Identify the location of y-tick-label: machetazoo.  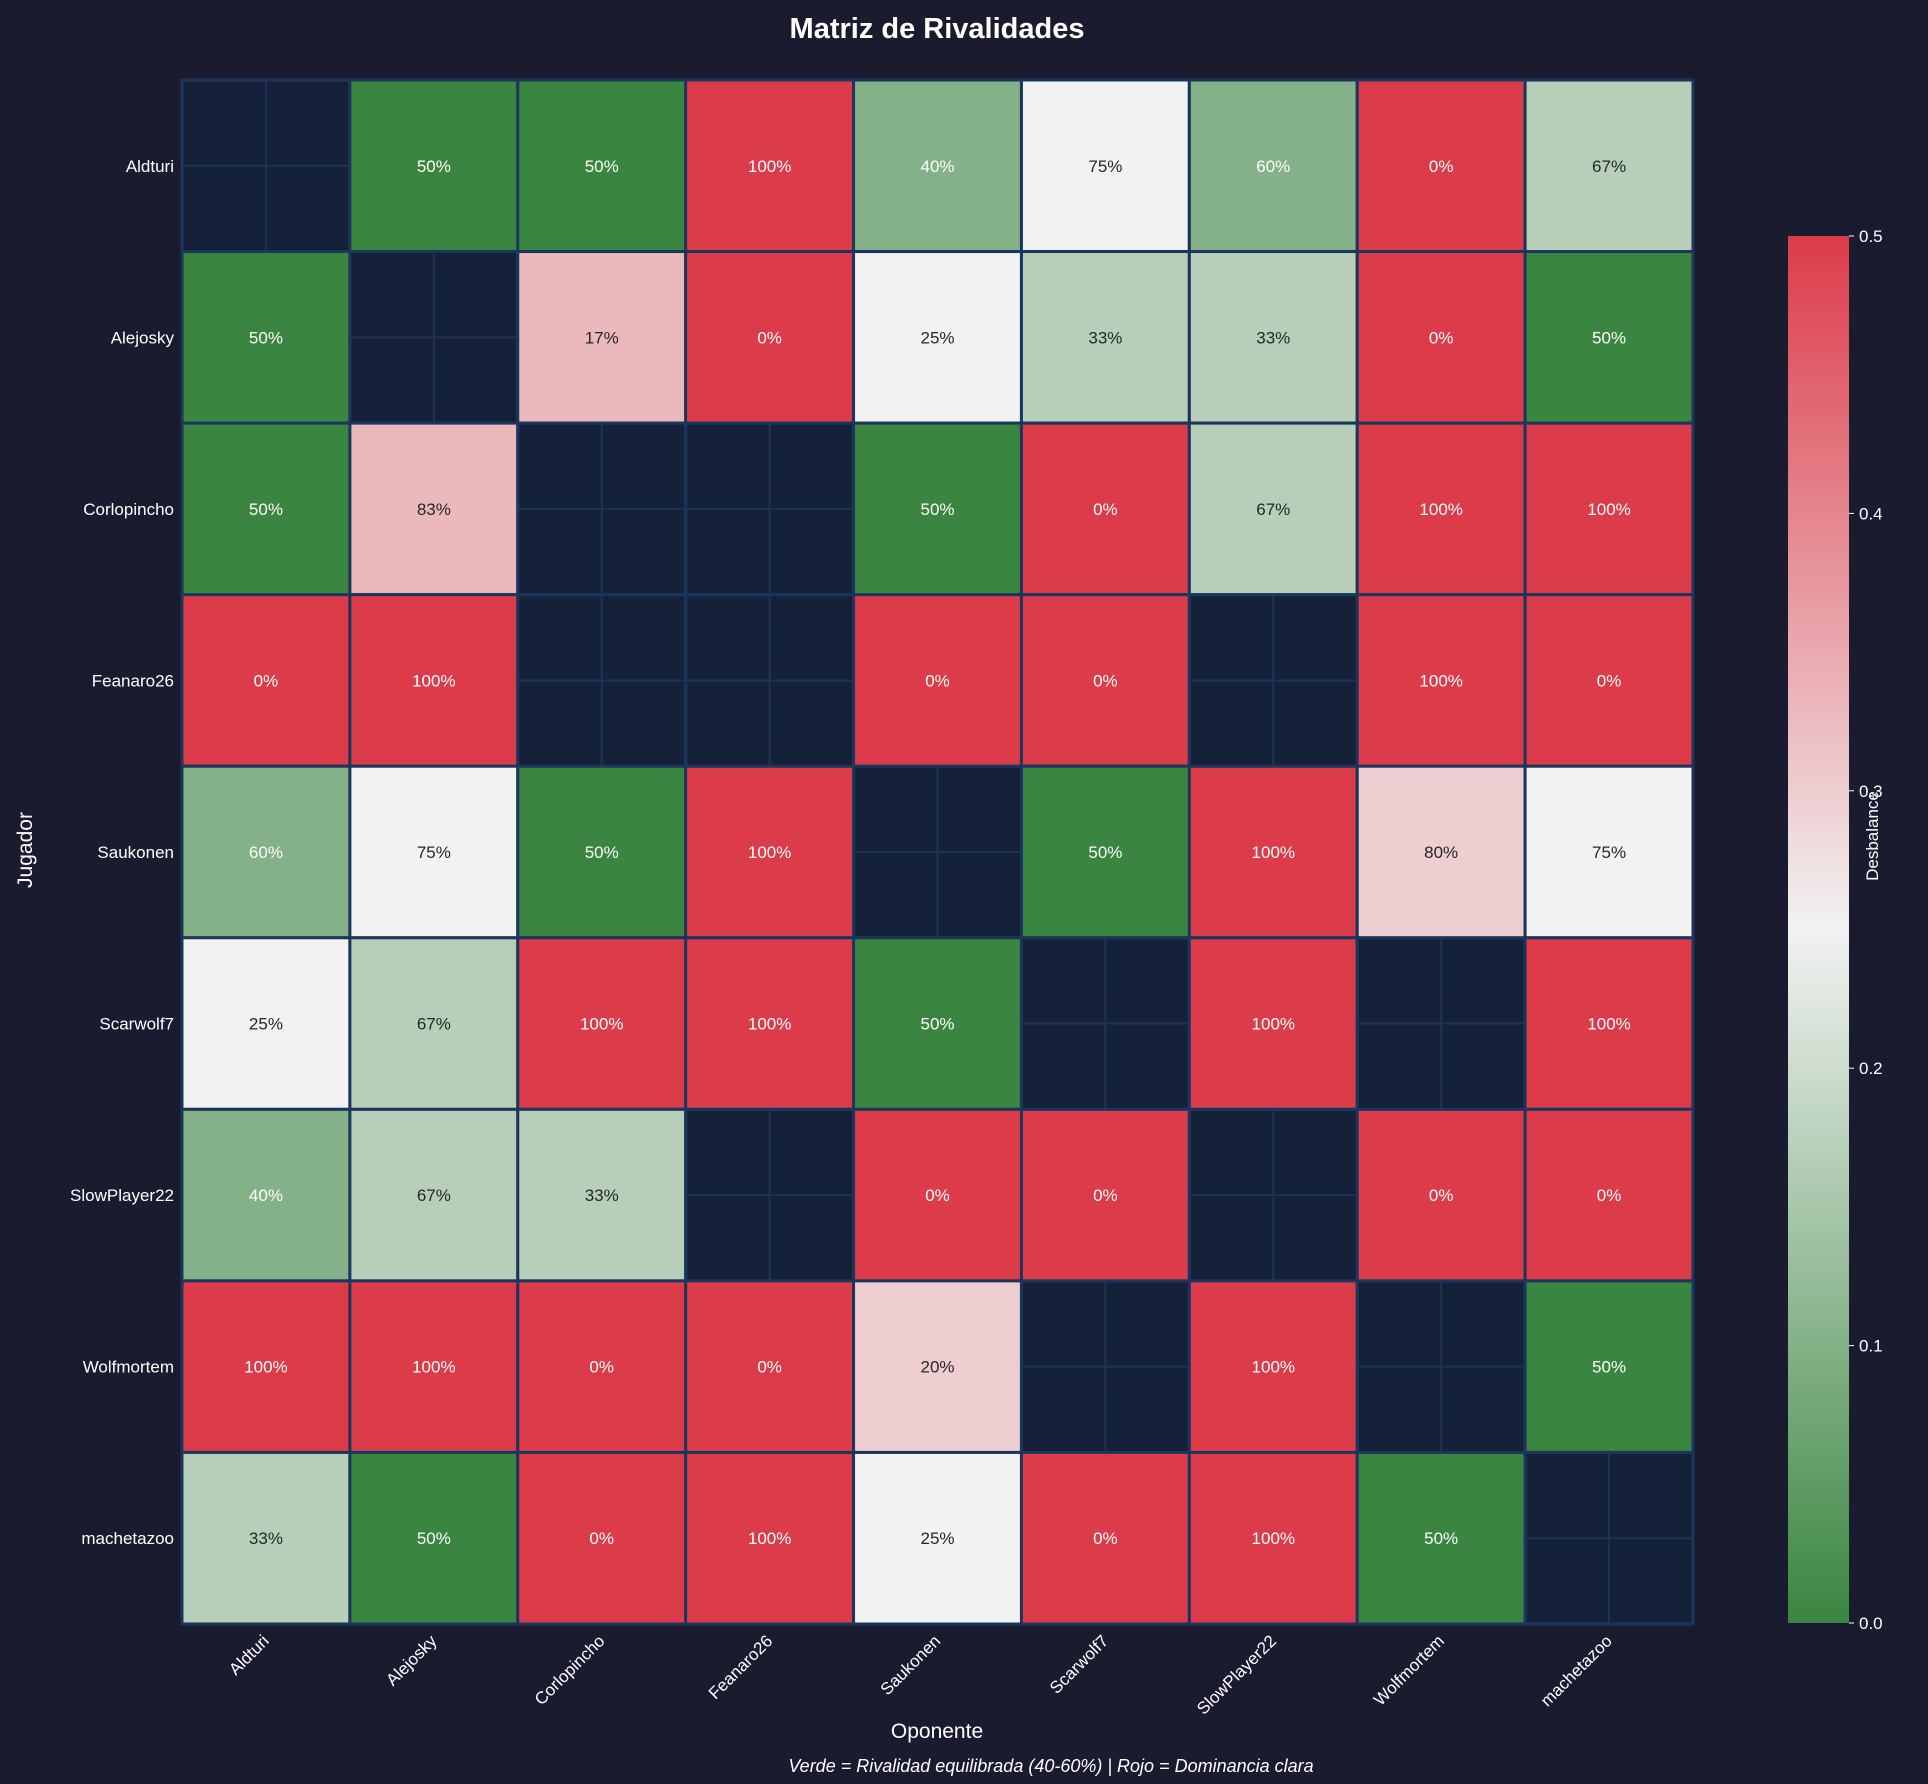
(127, 1538).